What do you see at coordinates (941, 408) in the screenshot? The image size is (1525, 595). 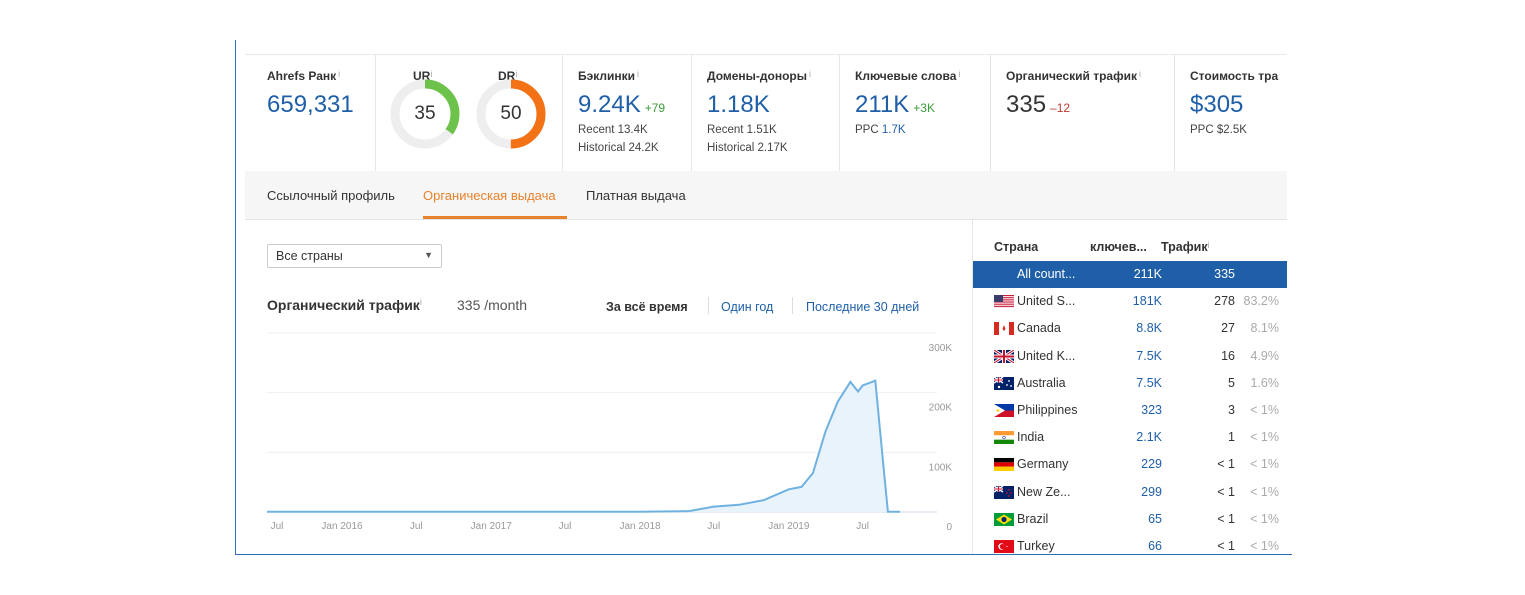 I see `y-tick-label: 200K` at bounding box center [941, 408].